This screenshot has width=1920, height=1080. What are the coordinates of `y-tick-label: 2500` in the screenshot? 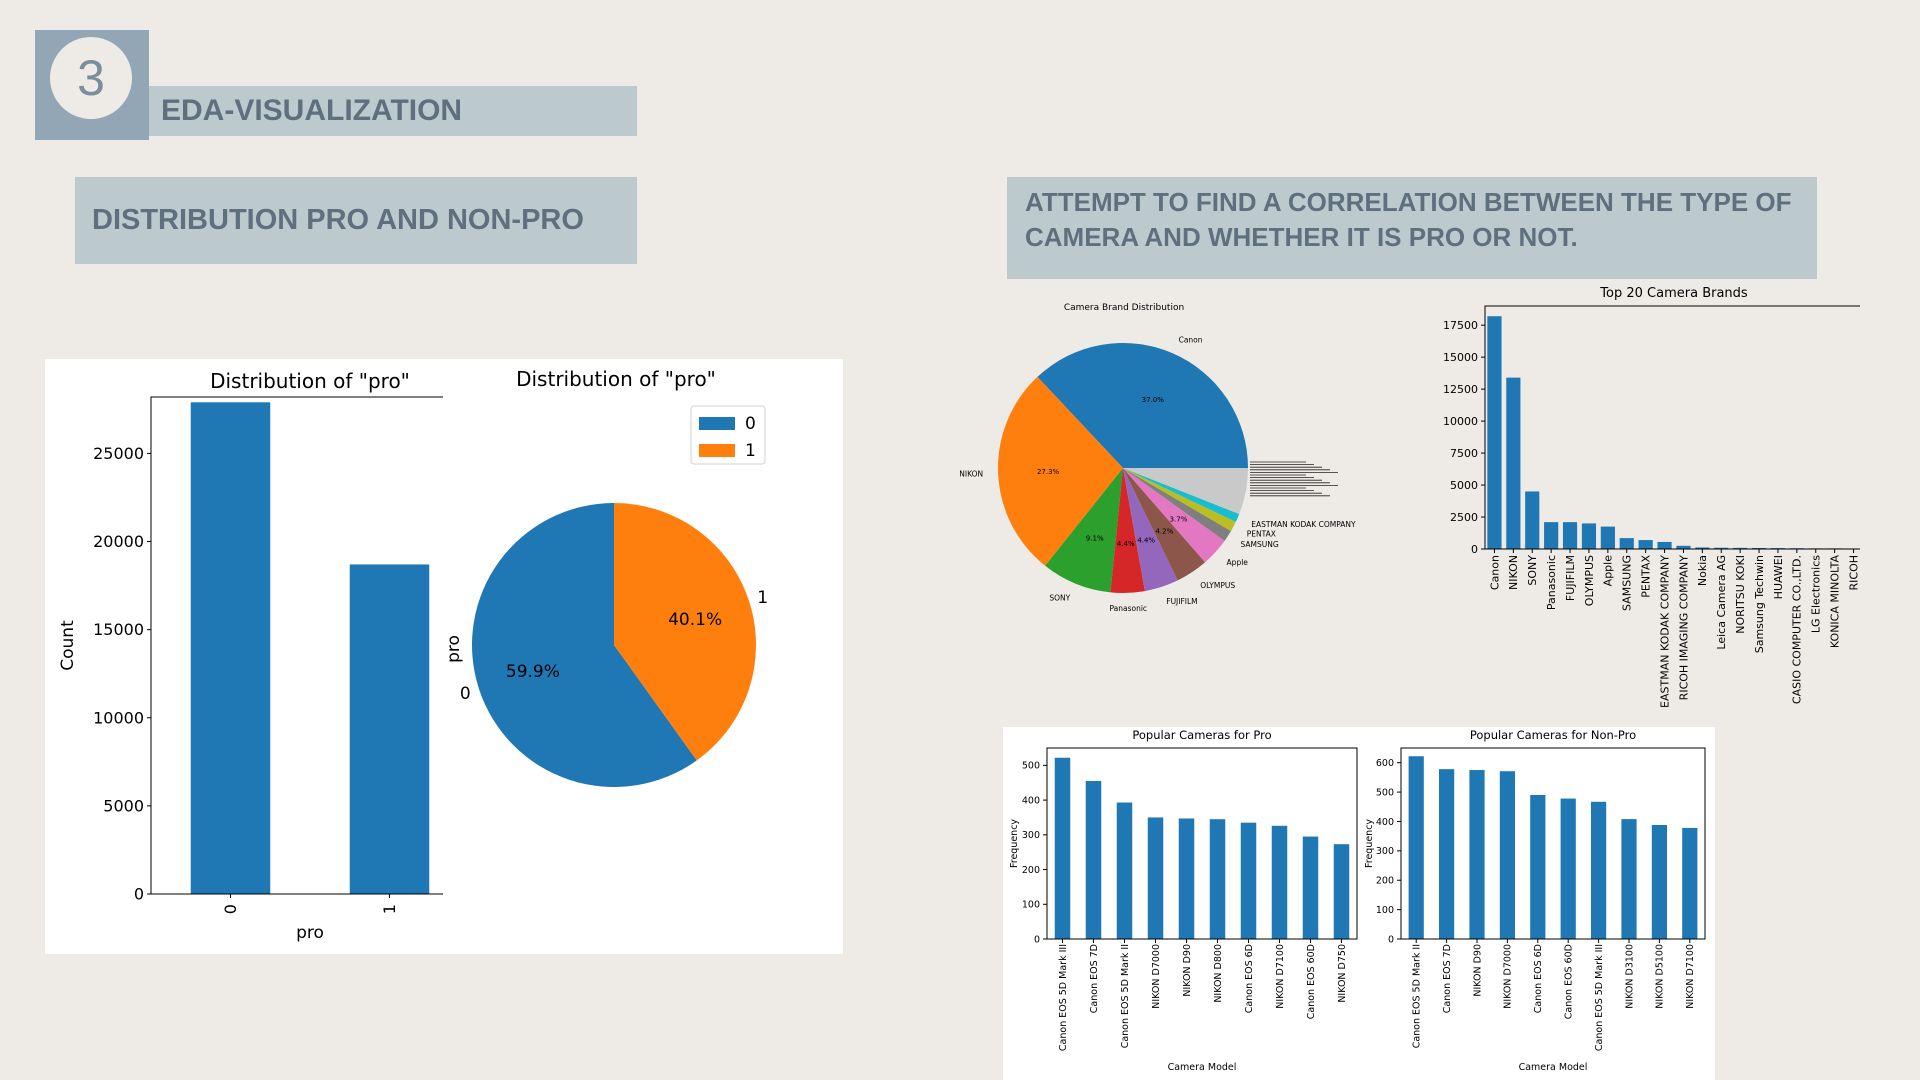 It's located at (1464, 517).